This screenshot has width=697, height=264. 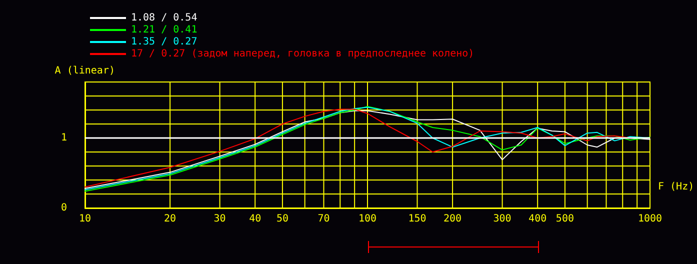 I want to click on legend-label: 1.21 / 0.41, so click(x=164, y=30).